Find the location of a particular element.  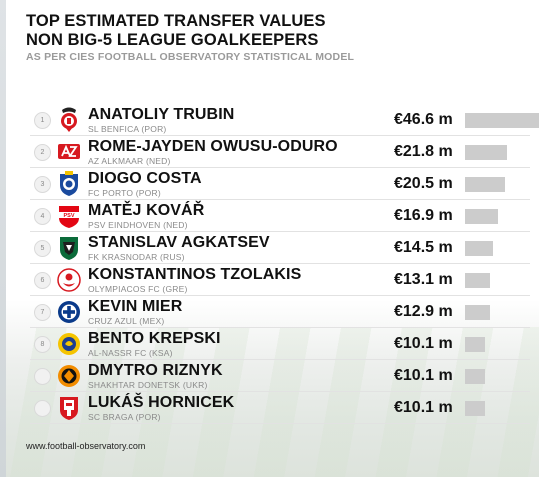

player-name: LUKÁŠ HORNICEK is located at coordinates (161, 402).